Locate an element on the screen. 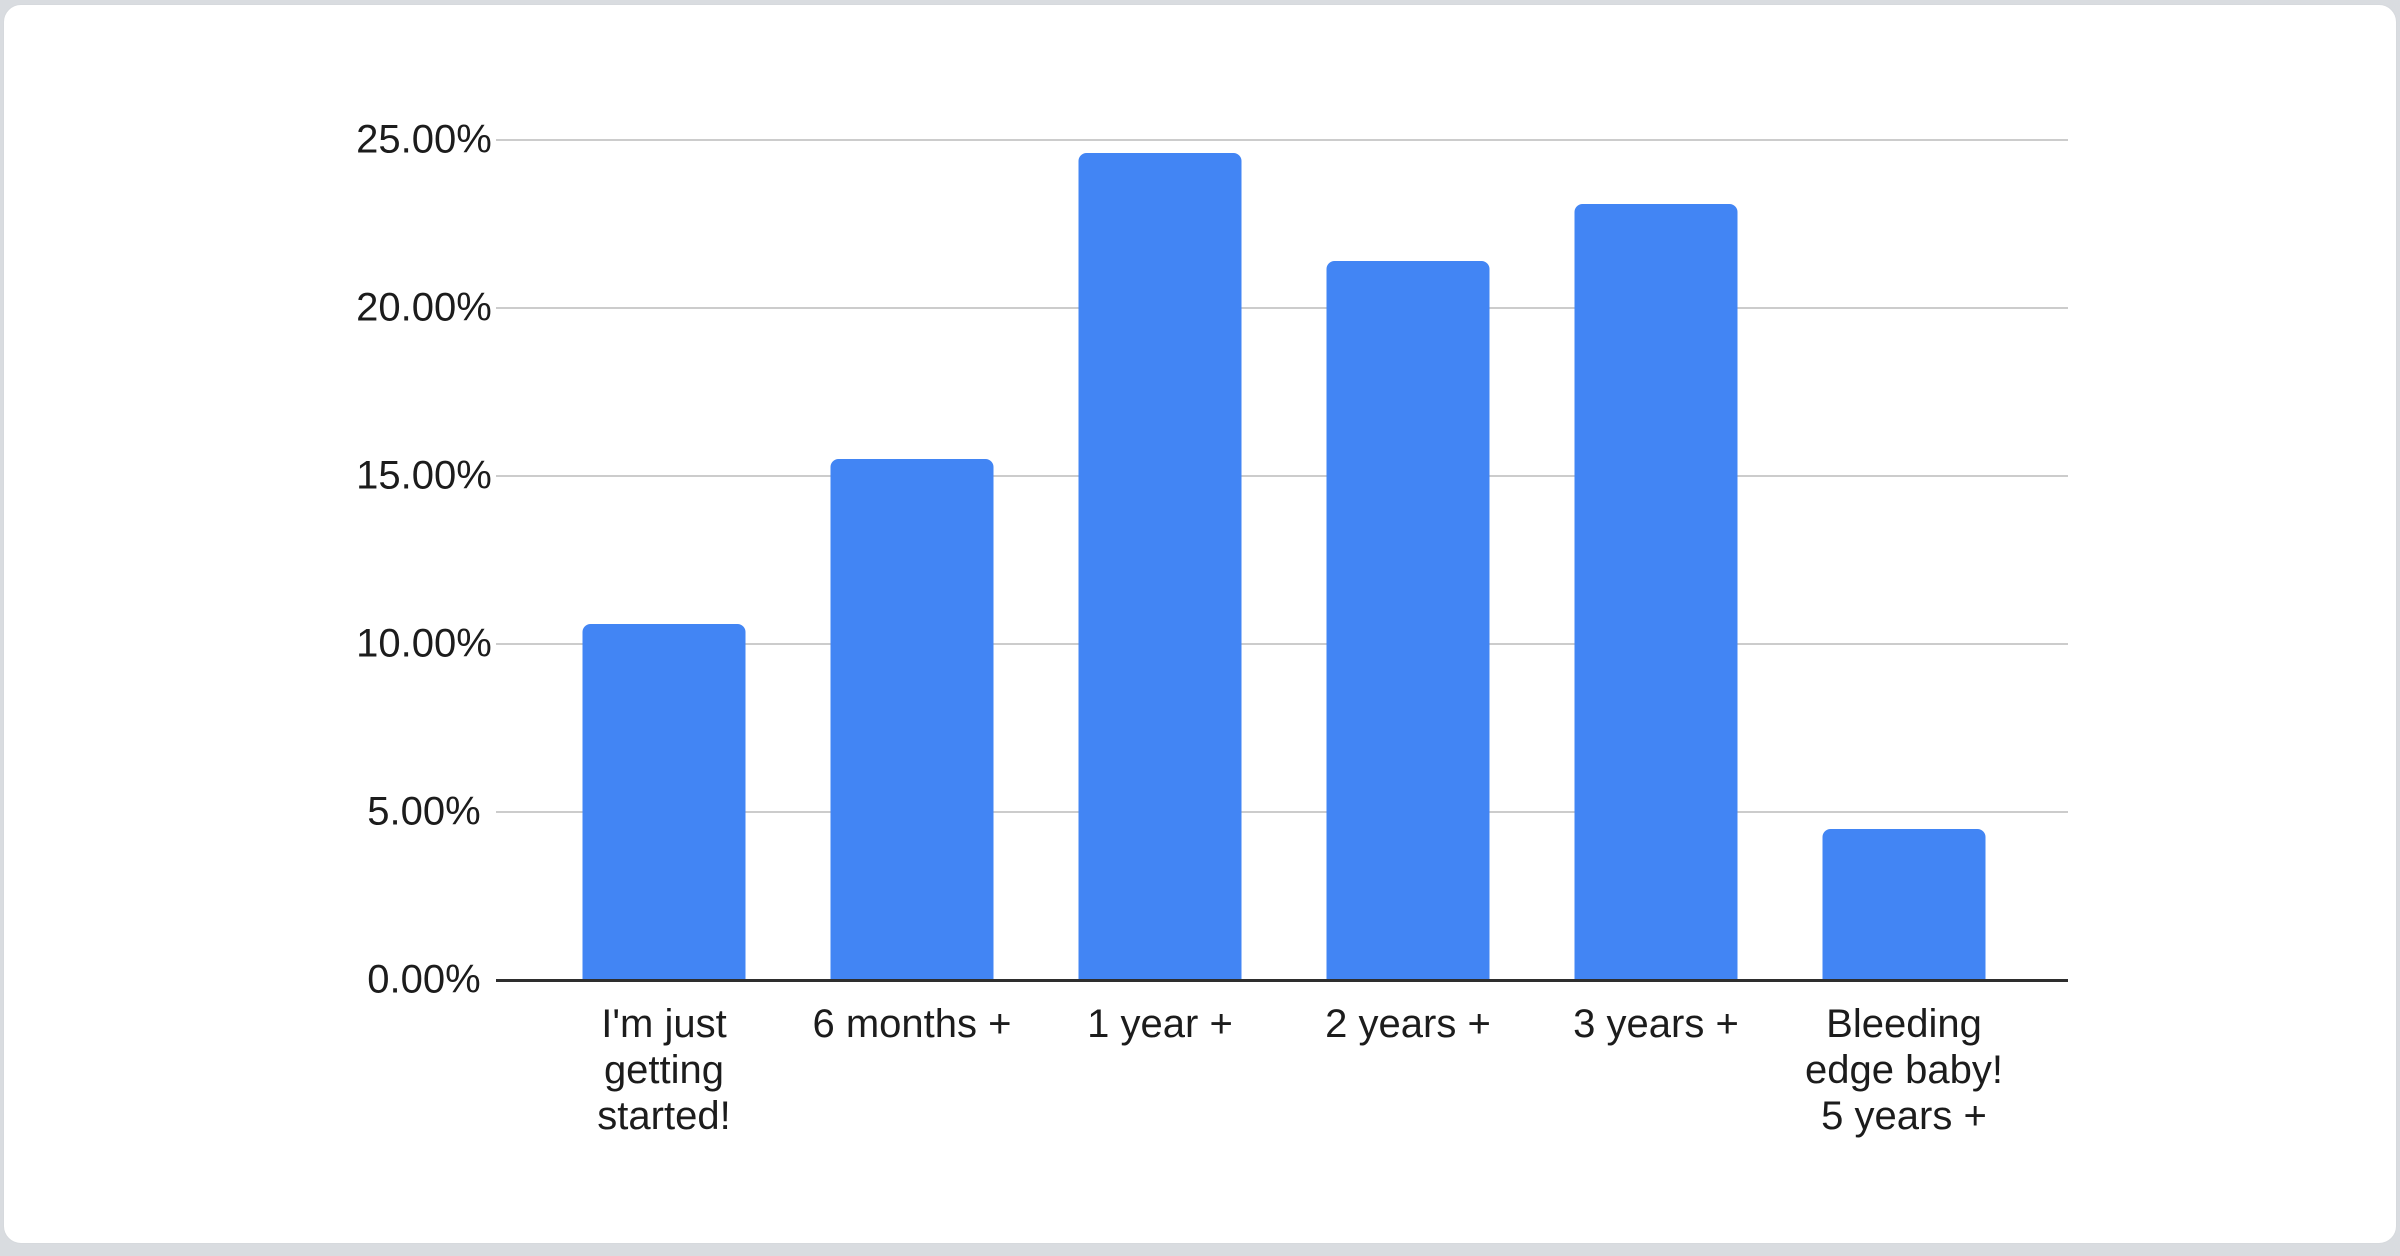  y-tick-label: 0.00% is located at coordinates (424, 979).